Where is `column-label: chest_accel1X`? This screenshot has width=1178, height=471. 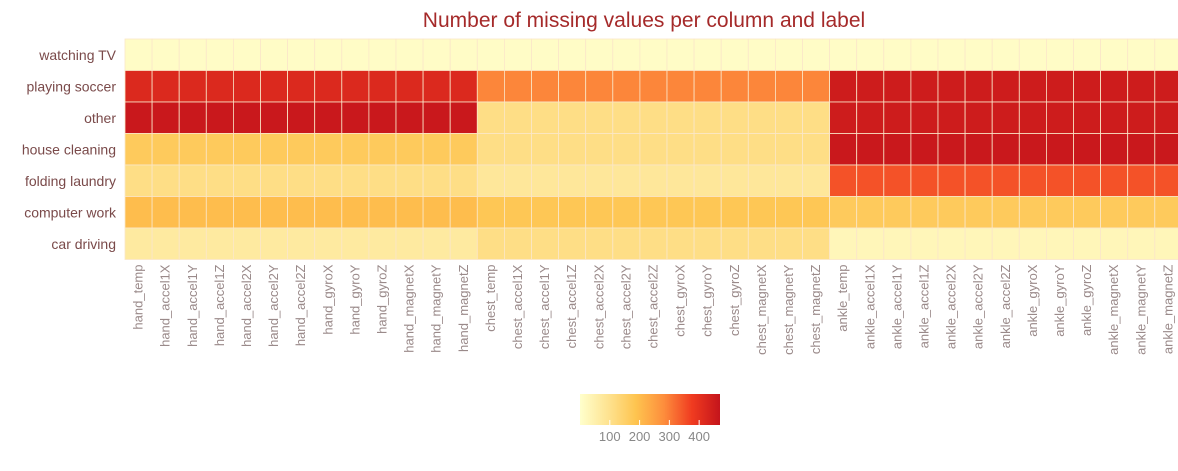 column-label: chest_accel1X is located at coordinates (517, 306).